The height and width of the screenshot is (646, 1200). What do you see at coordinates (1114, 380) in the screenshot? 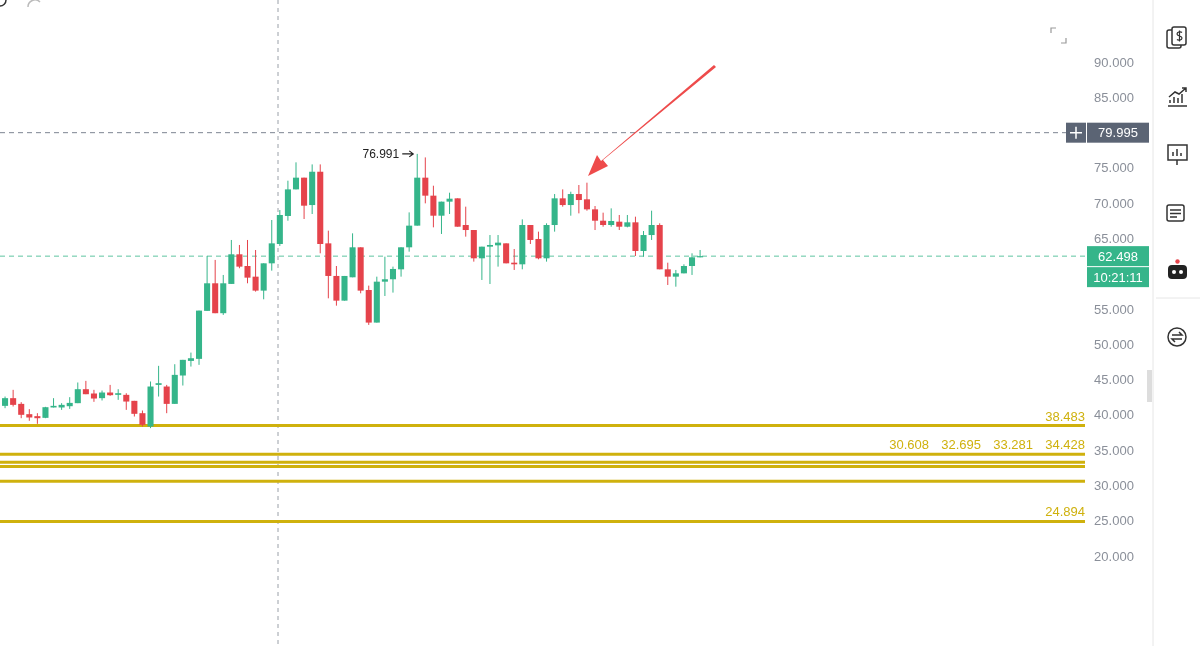
I see `y-tick-label: 45.000` at bounding box center [1114, 380].